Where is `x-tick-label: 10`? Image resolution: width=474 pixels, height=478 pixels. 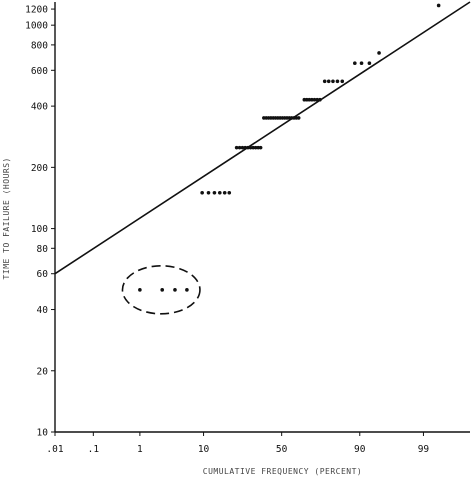 x-tick-label: 10 is located at coordinates (204, 449).